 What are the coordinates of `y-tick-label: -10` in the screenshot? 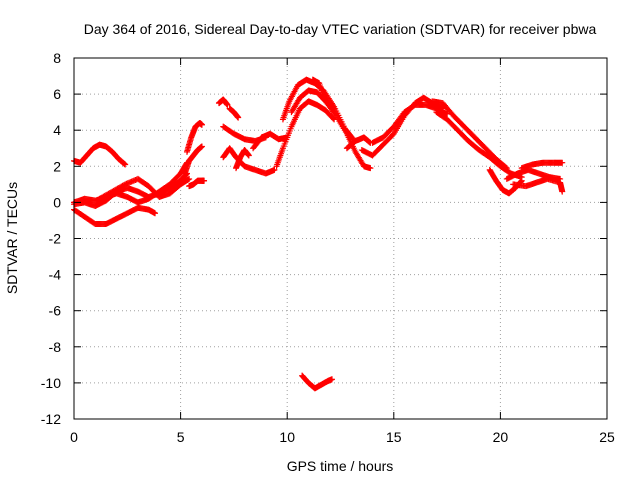 It's located at (51, 383).